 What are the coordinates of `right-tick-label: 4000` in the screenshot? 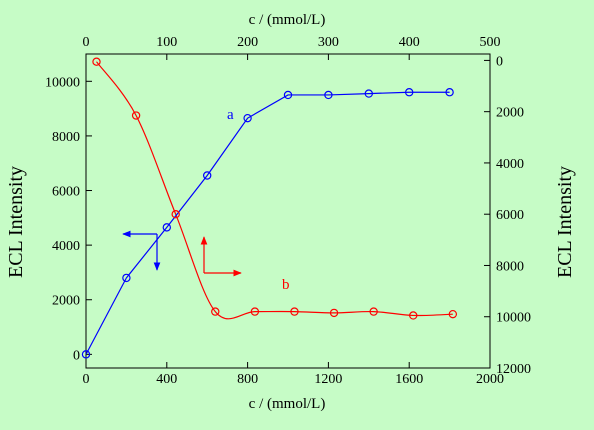 It's located at (510, 164).